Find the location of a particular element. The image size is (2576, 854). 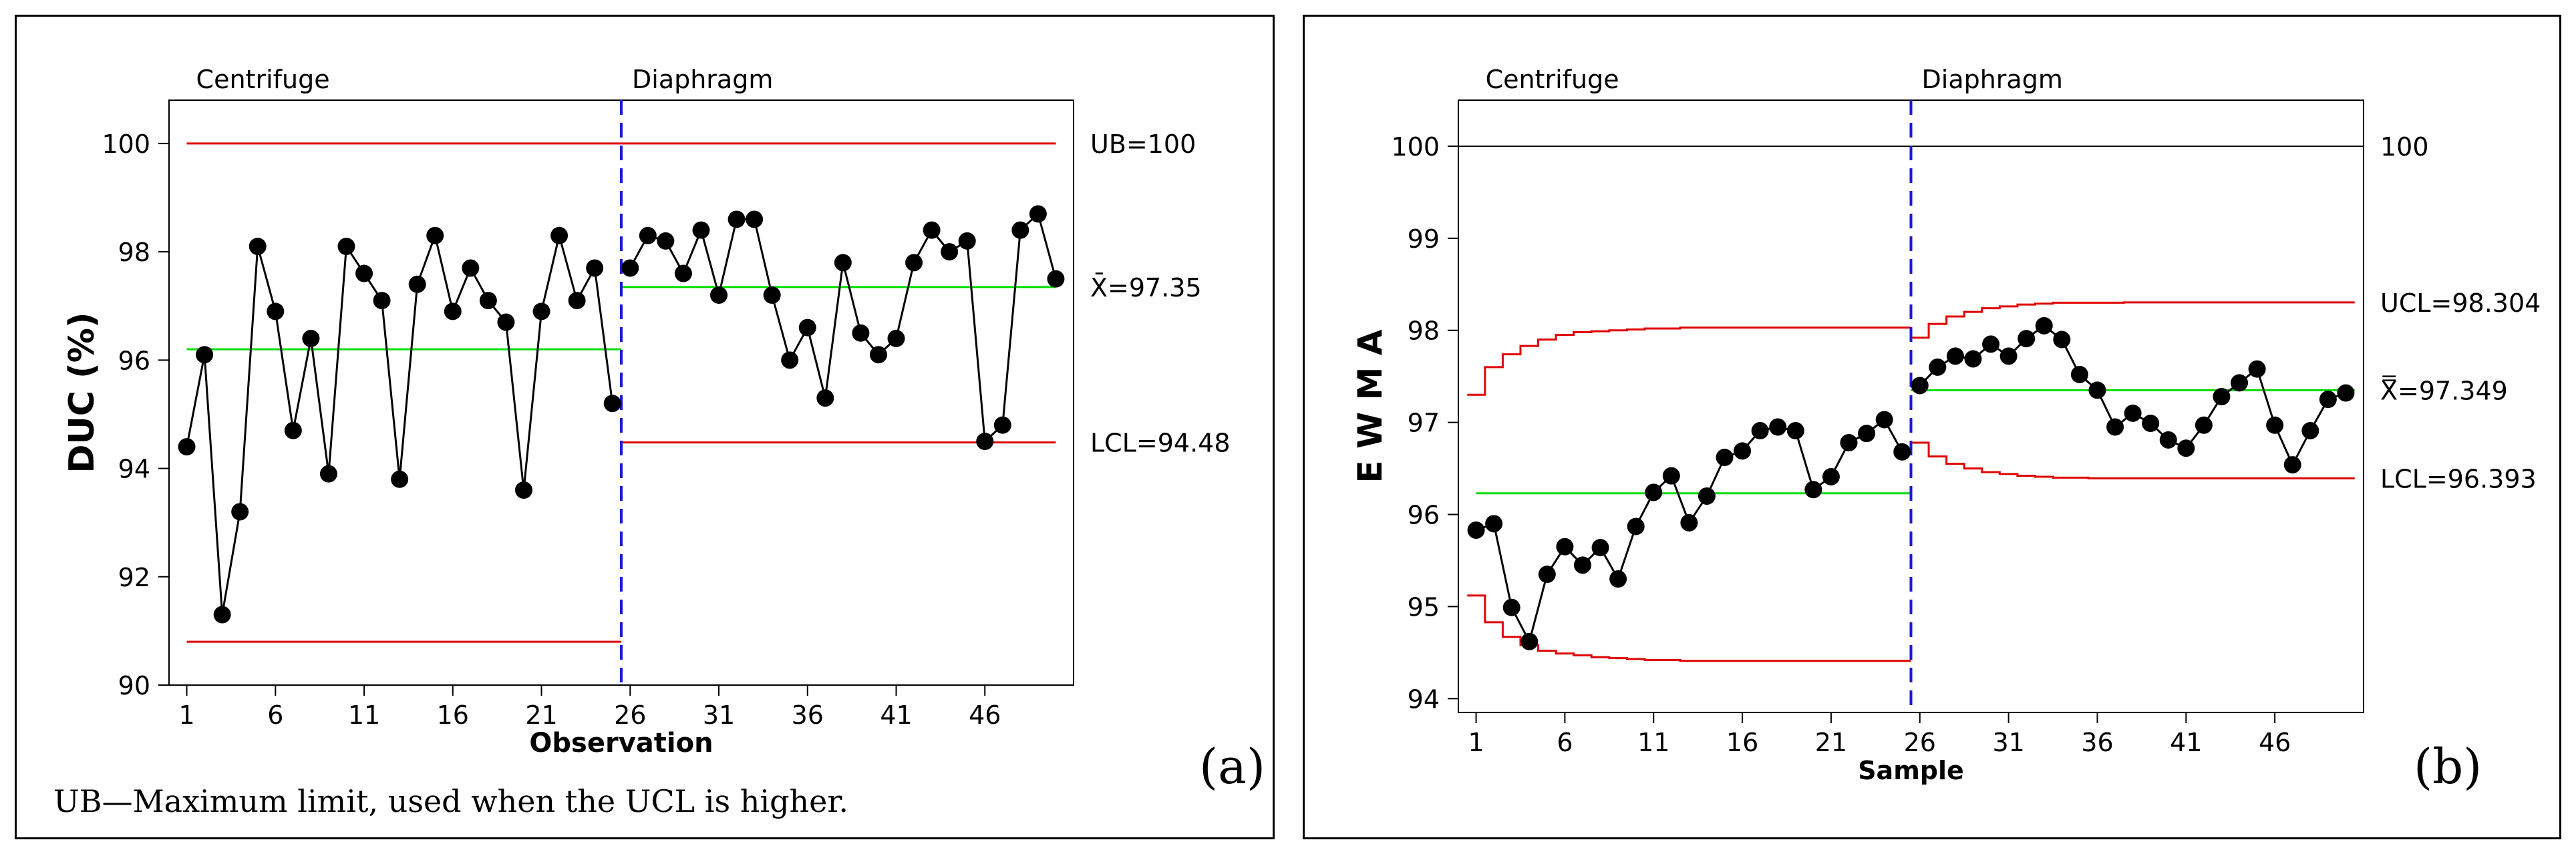

x-tick-label: 41 is located at coordinates (2186, 742).